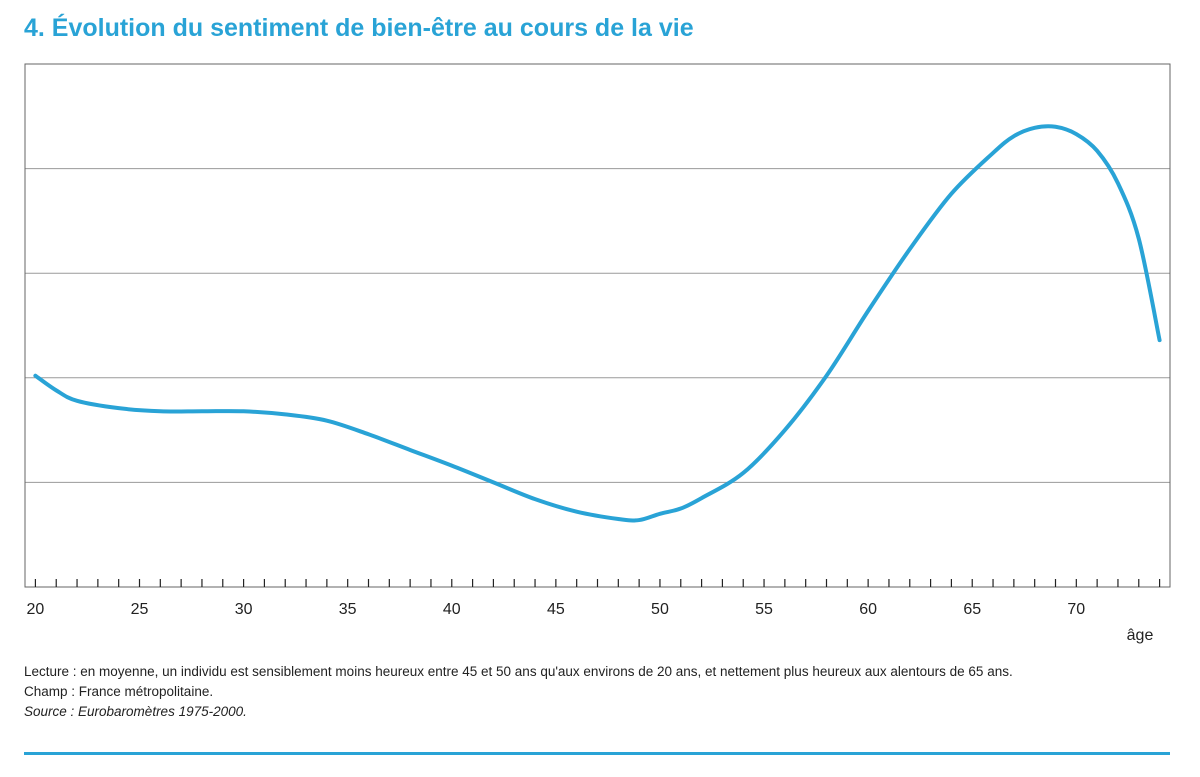 The width and height of the screenshot is (1200, 777). What do you see at coordinates (244, 609) in the screenshot?
I see `x-tick-label: 30` at bounding box center [244, 609].